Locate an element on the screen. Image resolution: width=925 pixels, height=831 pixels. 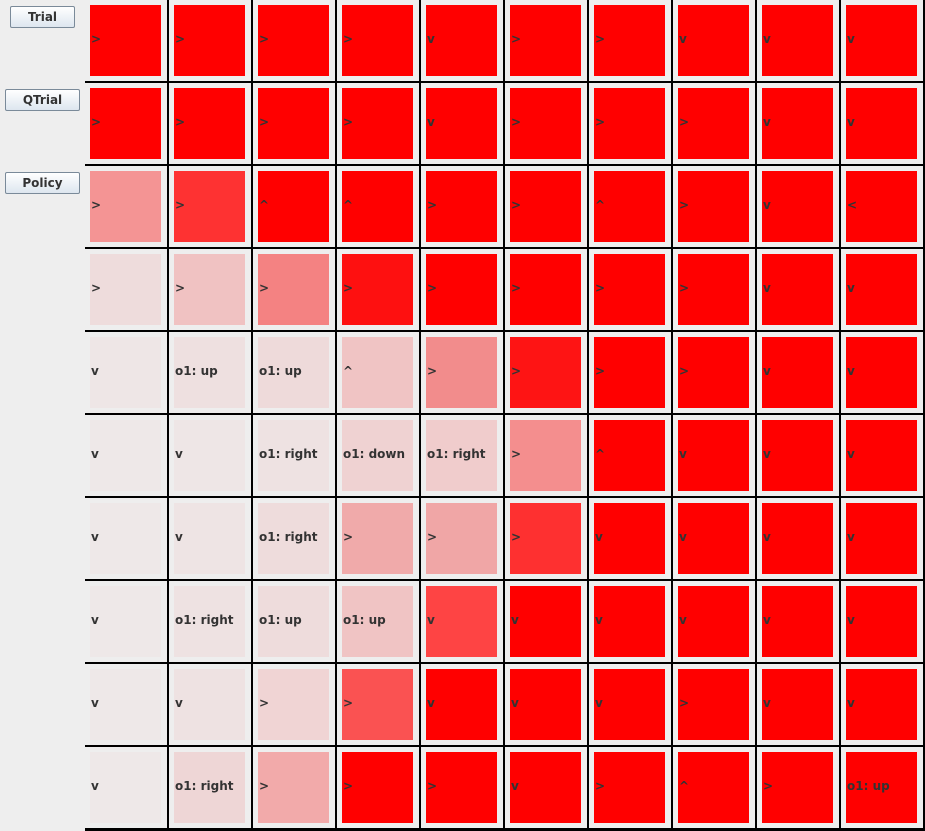
trial-button: Trial is located at coordinates (42, 17).